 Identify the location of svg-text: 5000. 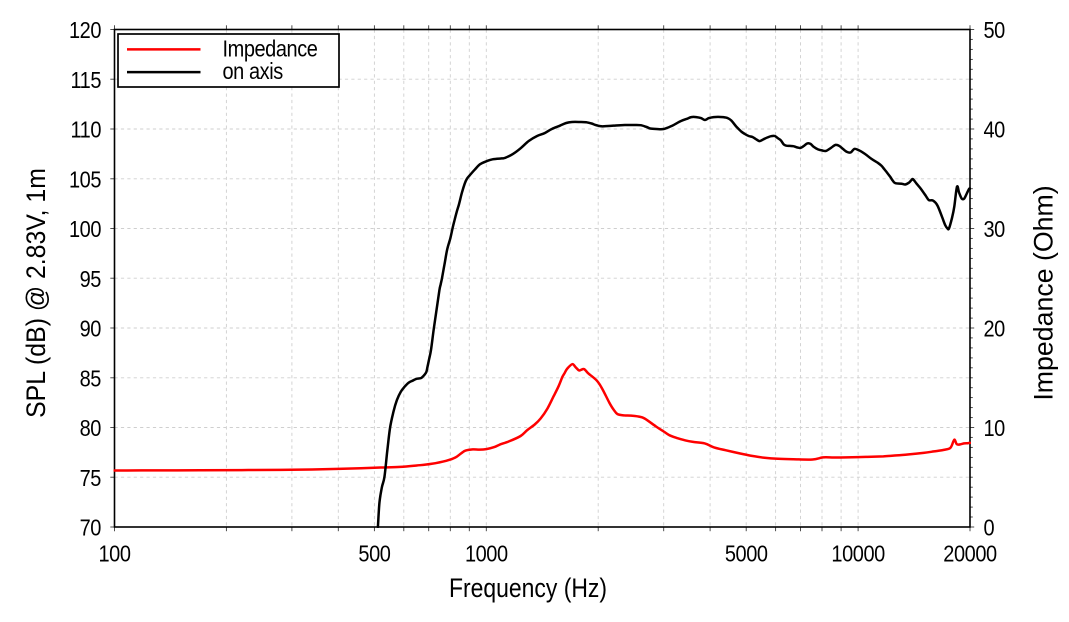
(746, 553).